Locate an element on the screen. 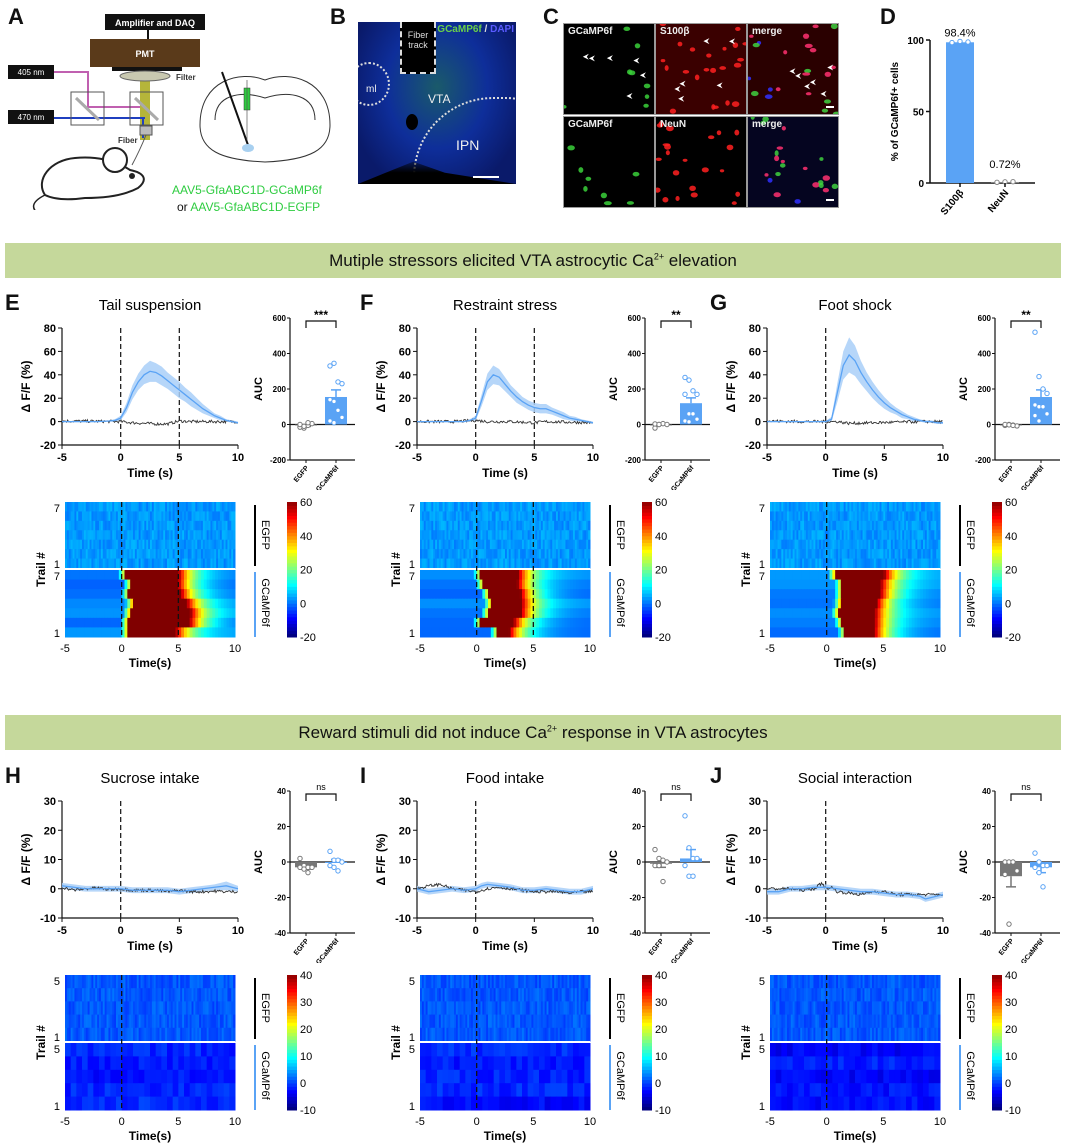  colorbar-tick-label: -20 is located at coordinates (663, 638).